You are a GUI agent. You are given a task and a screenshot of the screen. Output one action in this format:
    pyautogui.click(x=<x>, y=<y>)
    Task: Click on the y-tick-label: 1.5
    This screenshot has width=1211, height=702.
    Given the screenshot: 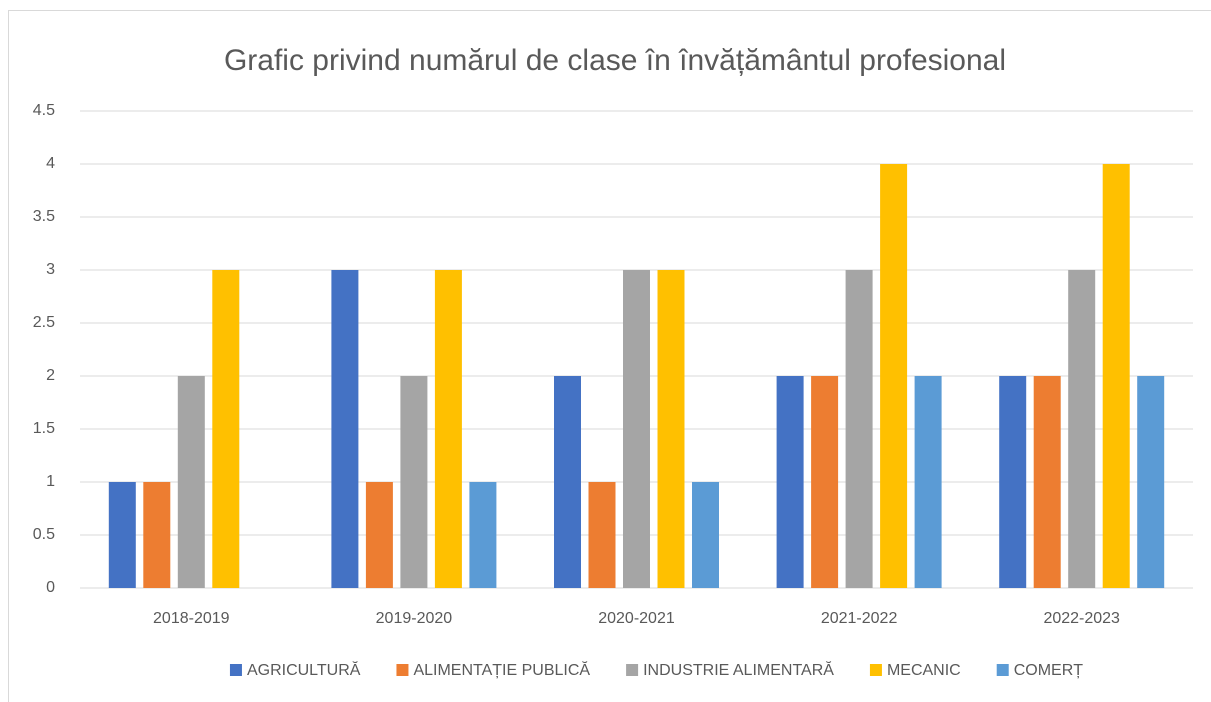 What is the action you would take?
    pyautogui.click(x=44, y=428)
    